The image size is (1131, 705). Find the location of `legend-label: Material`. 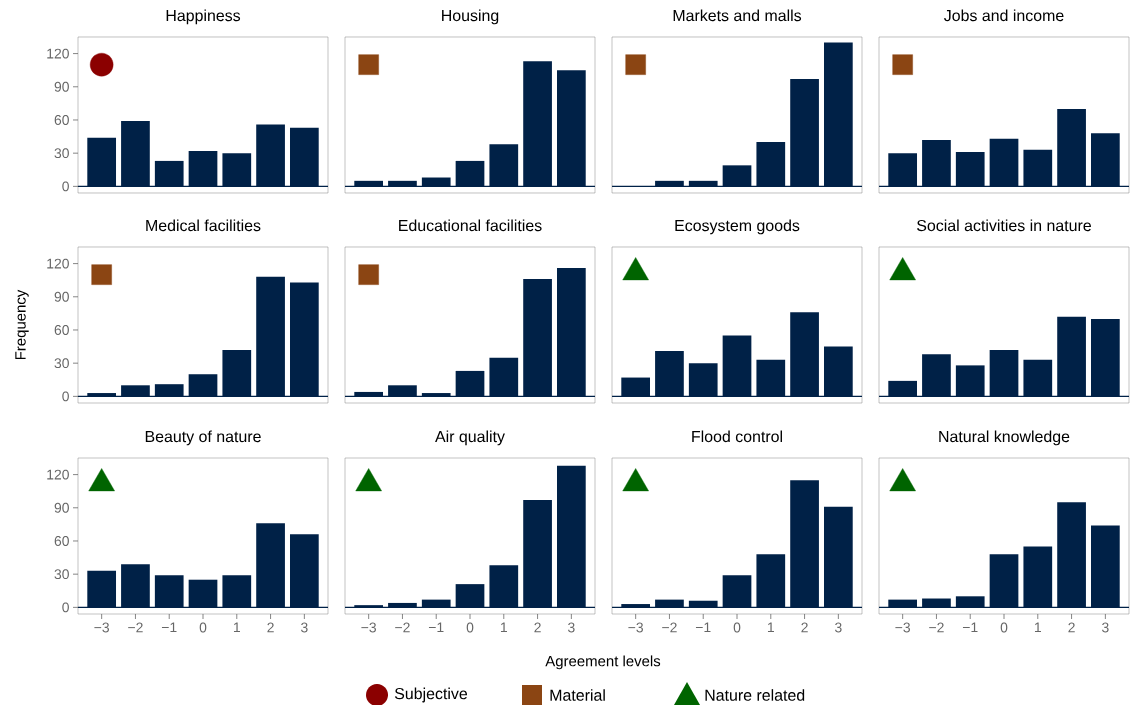

legend-label: Material is located at coordinates (577, 695).